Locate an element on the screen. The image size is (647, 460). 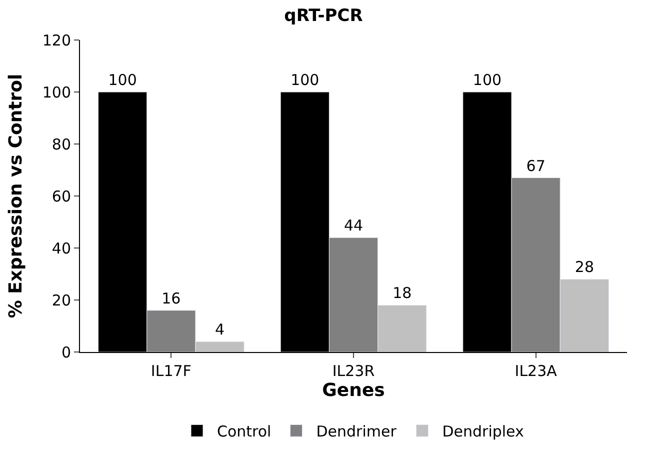
y-tick-label: 60 is located at coordinates (61, 196).